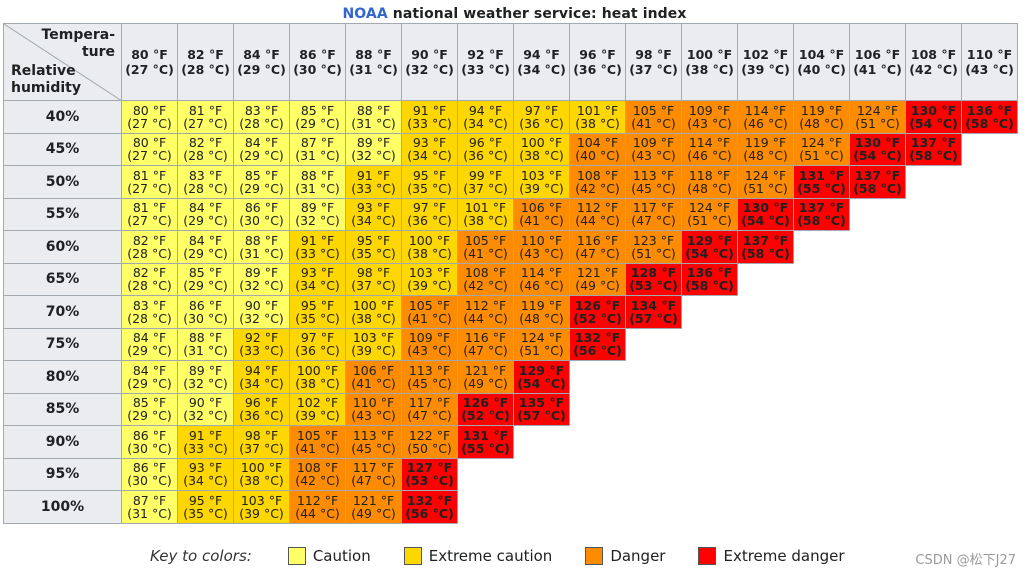 This screenshot has height=574, width=1029. What do you see at coordinates (485, 383) in the screenshot?
I see `cell-celsius: (49 °C)` at bounding box center [485, 383].